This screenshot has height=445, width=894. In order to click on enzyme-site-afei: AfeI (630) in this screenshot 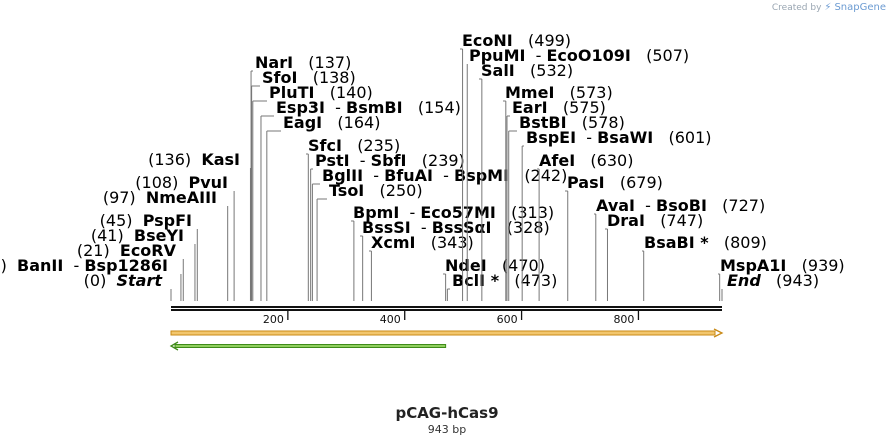, I will do `click(585, 226)`.